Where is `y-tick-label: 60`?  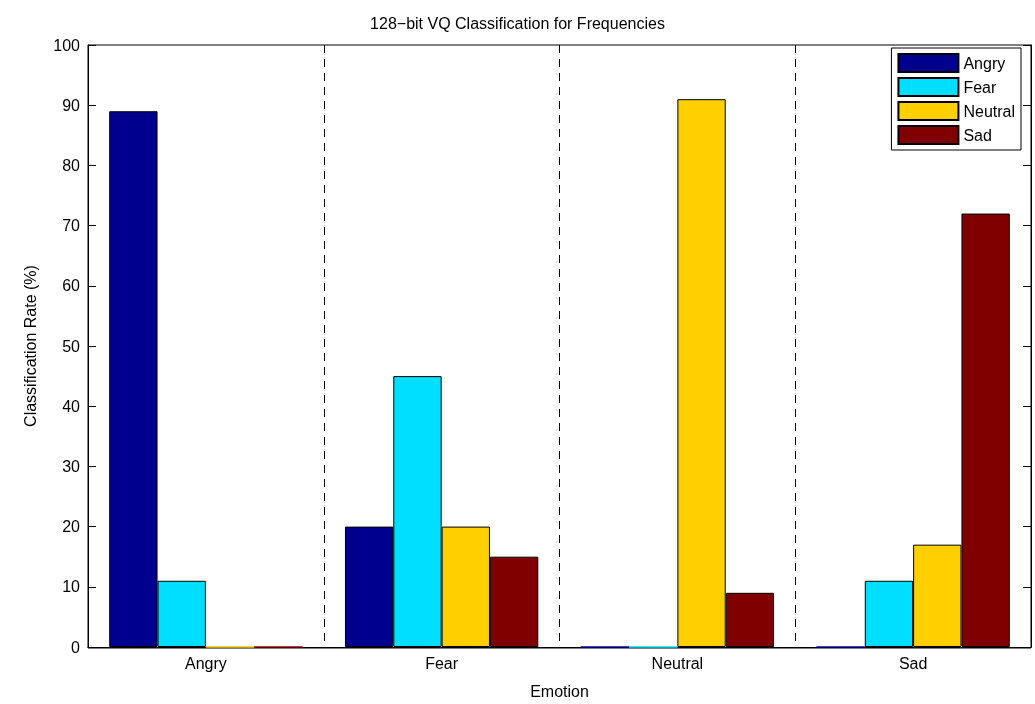
y-tick-label: 60 is located at coordinates (71, 286).